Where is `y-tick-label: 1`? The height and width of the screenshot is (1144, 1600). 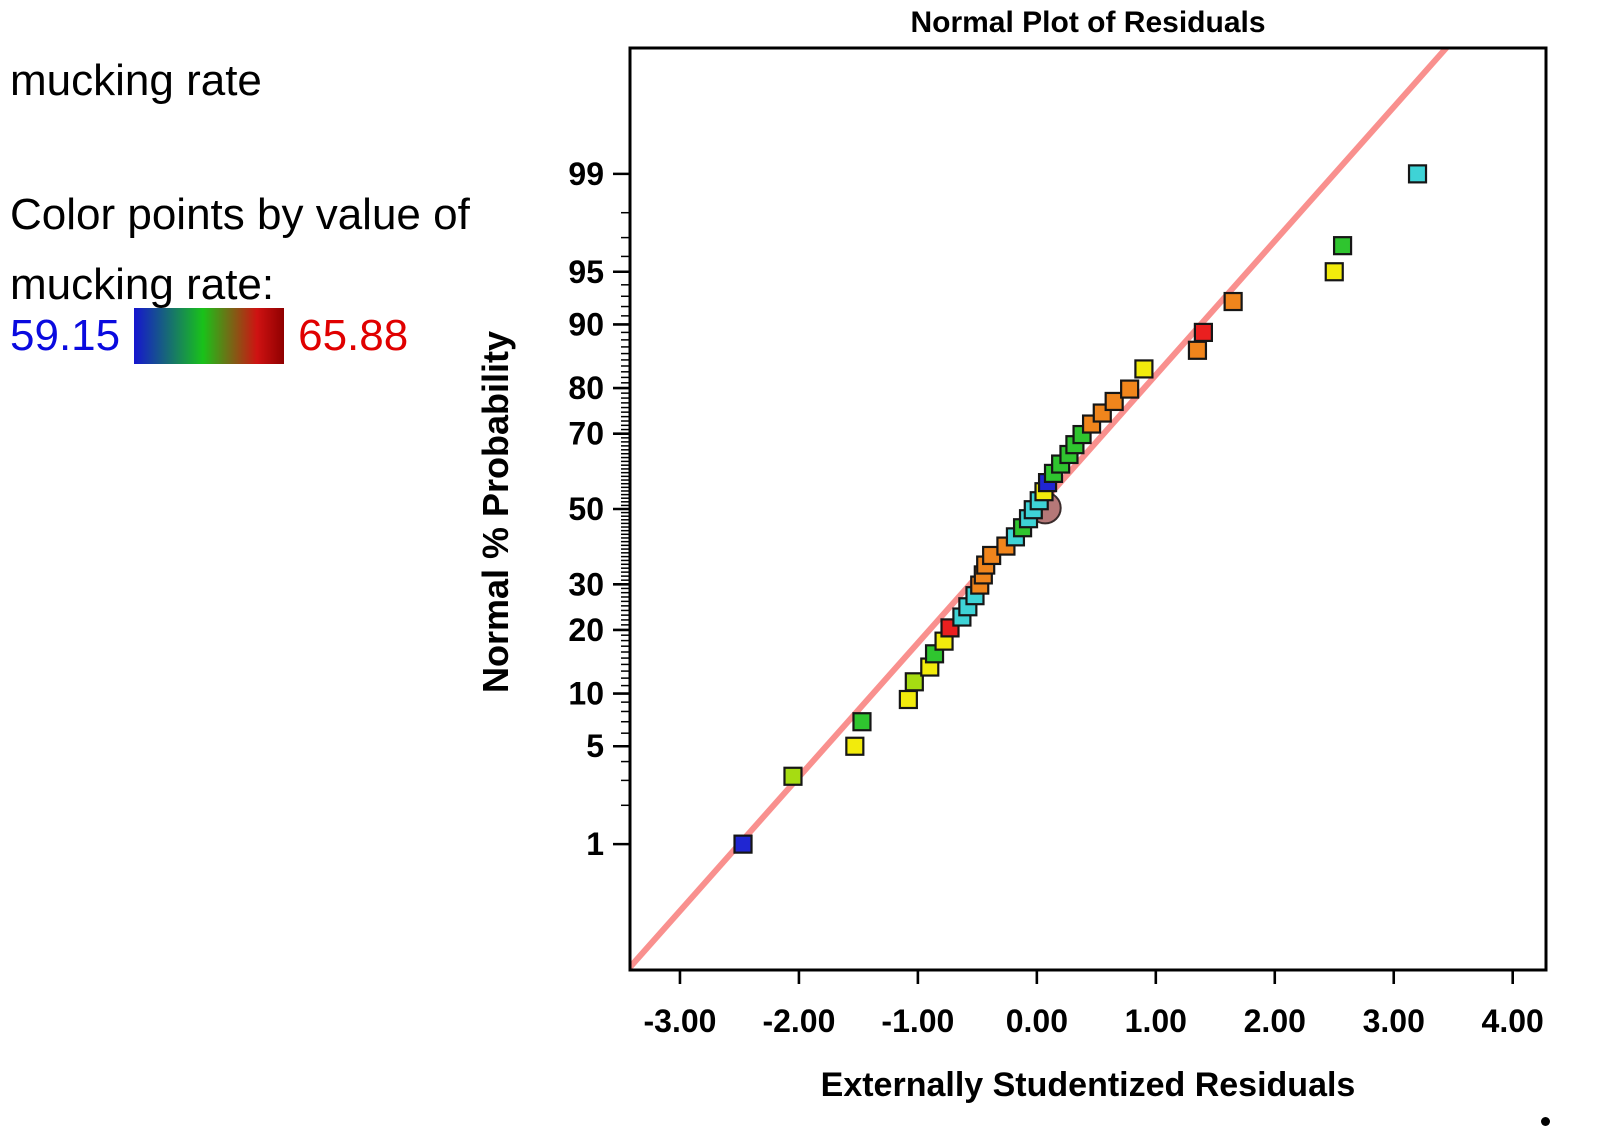 y-tick-label: 1 is located at coordinates (595, 844).